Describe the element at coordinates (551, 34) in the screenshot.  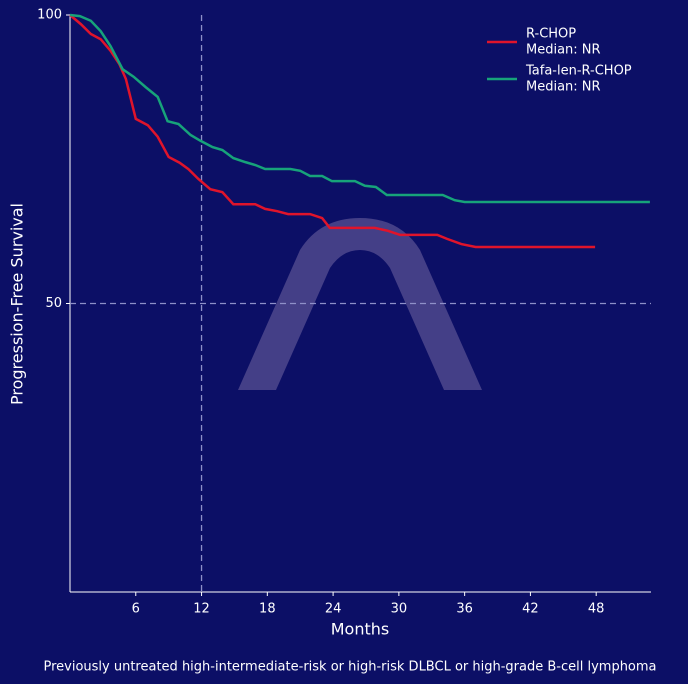
I see `legend-label: R-CHOP` at that location.